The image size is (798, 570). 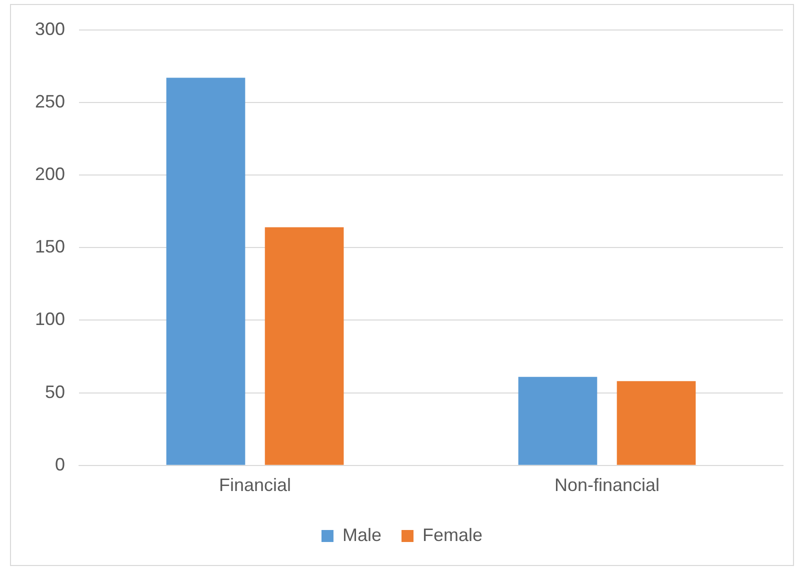 What do you see at coordinates (50, 319) in the screenshot?
I see `y-tick-label: 100` at bounding box center [50, 319].